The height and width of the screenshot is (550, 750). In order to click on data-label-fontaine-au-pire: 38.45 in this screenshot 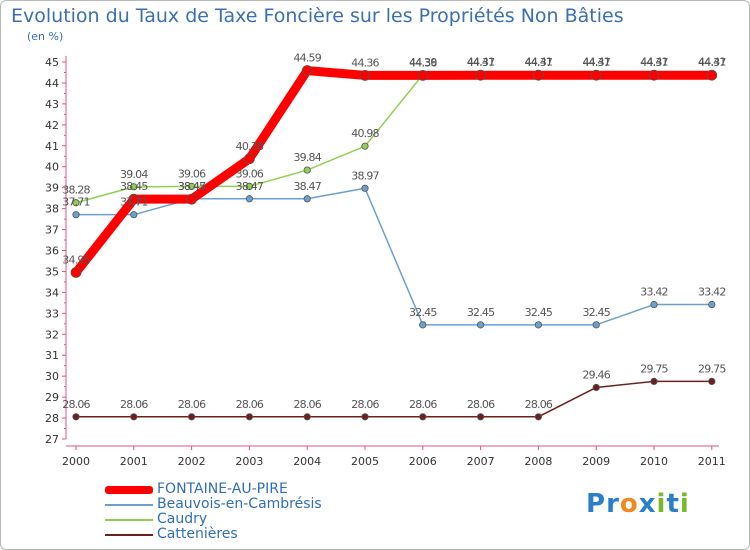, I will do `click(192, 186)`.